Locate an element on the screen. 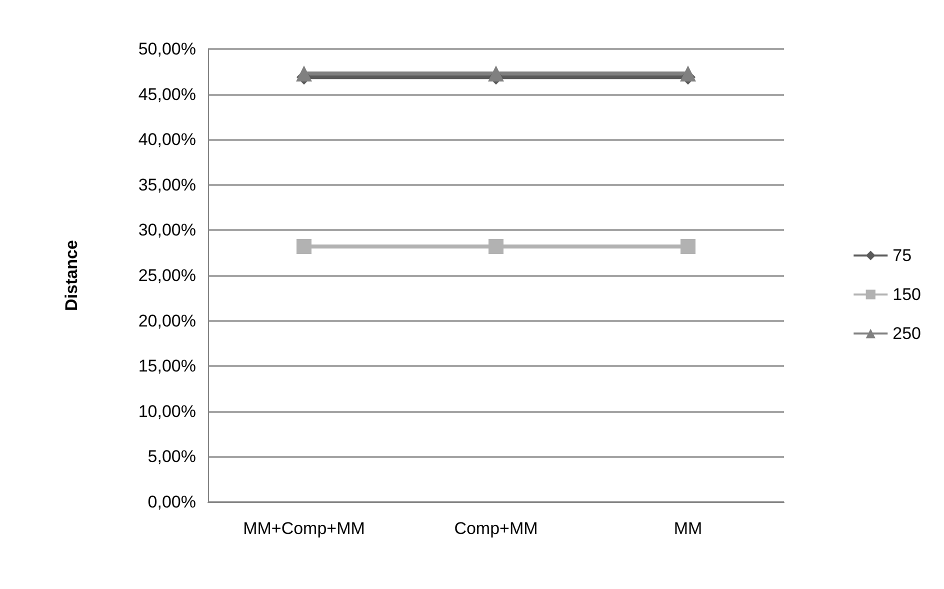 The height and width of the screenshot is (589, 944). y-tick-label: 25,00% is located at coordinates (167, 275).